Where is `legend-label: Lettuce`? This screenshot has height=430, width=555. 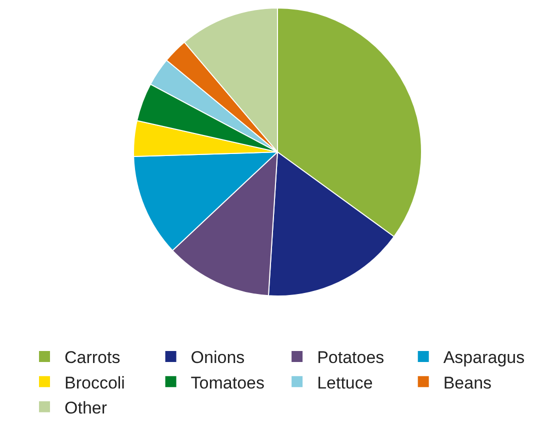 legend-label: Lettuce is located at coordinates (345, 382).